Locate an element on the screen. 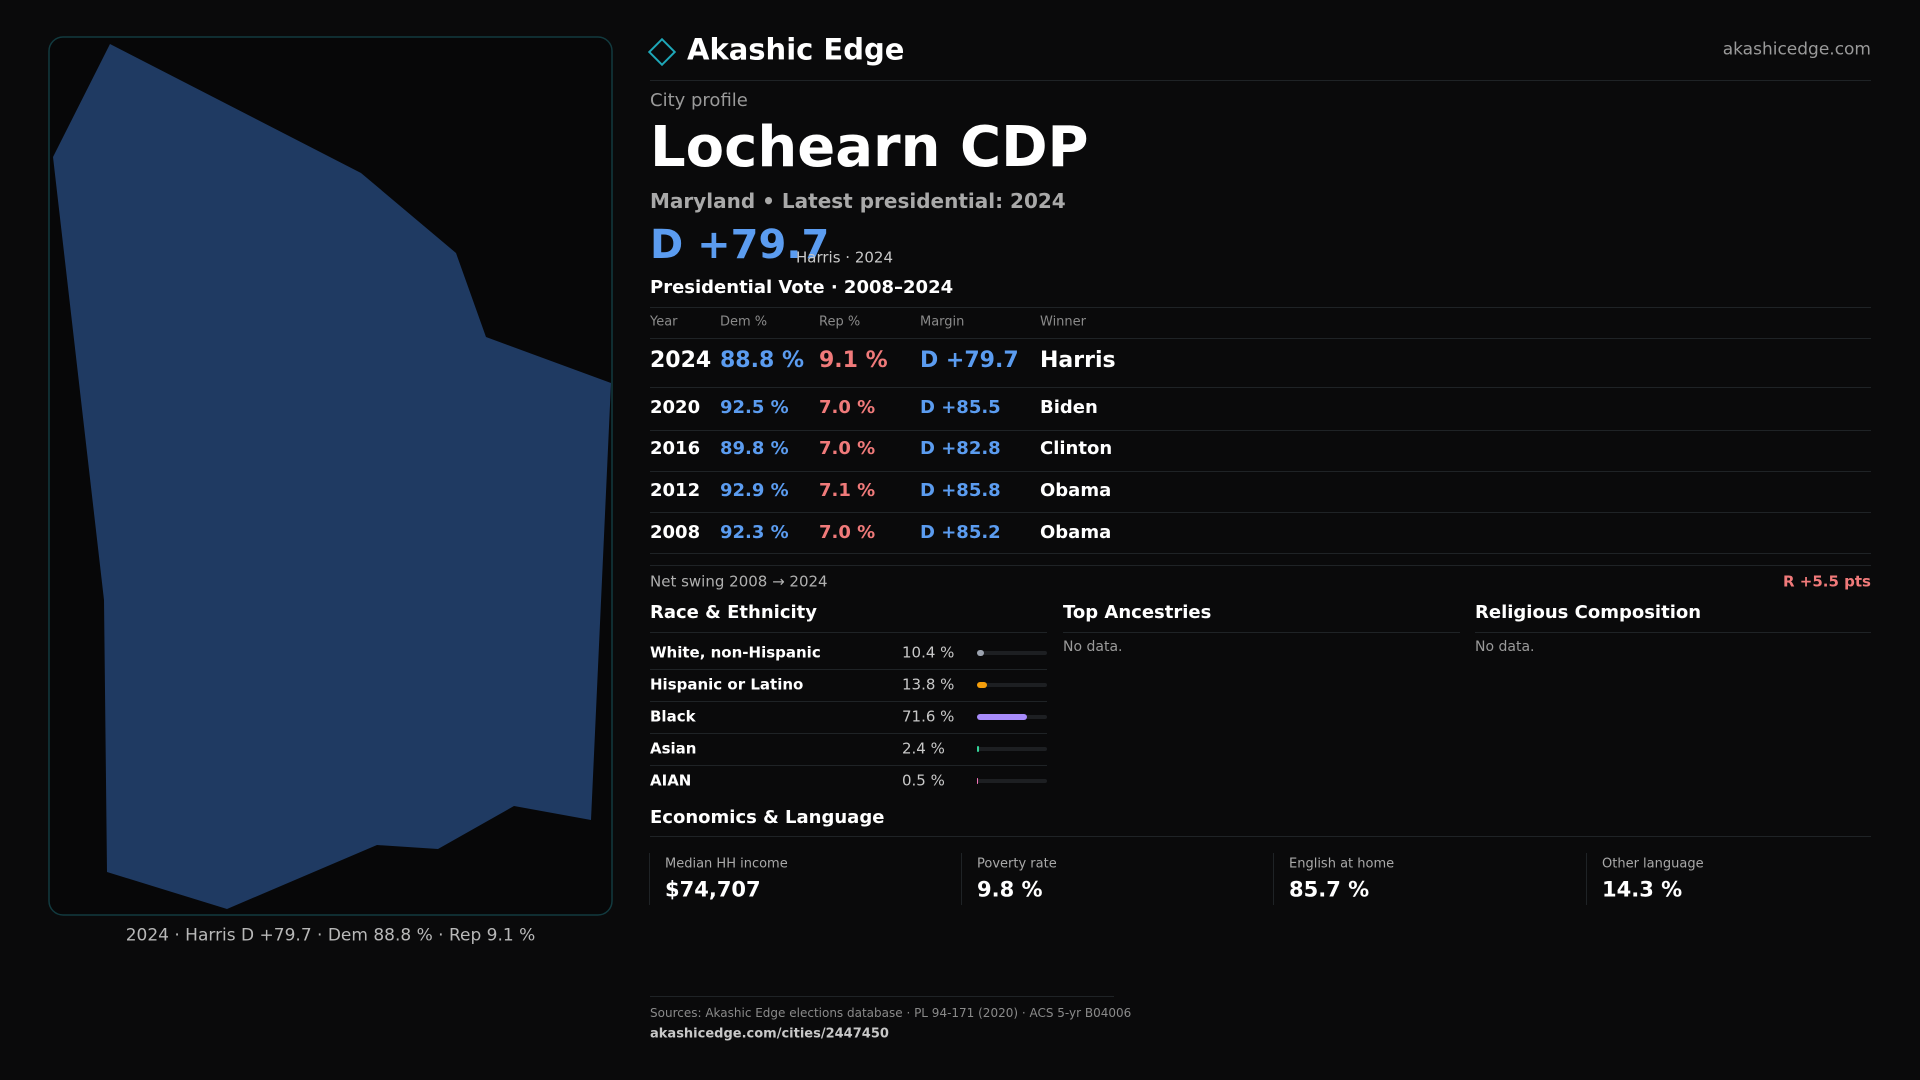 This screenshot has height=1080, width=1920. swing-value: R +5.5 pts is located at coordinates (1827, 581).